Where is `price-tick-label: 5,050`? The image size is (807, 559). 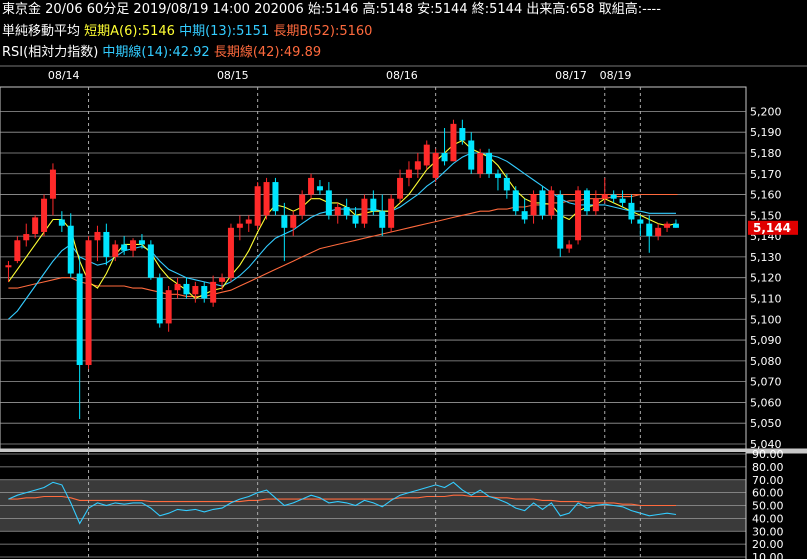
price-tick-label: 5,050 is located at coordinates (766, 423).